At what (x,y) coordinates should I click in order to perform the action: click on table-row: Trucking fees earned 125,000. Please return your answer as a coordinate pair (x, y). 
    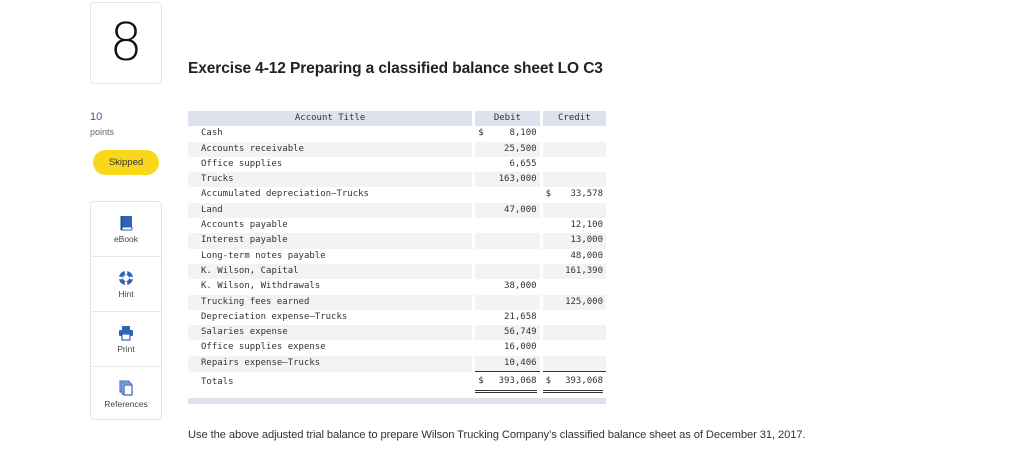
    Looking at the image, I should click on (397, 302).